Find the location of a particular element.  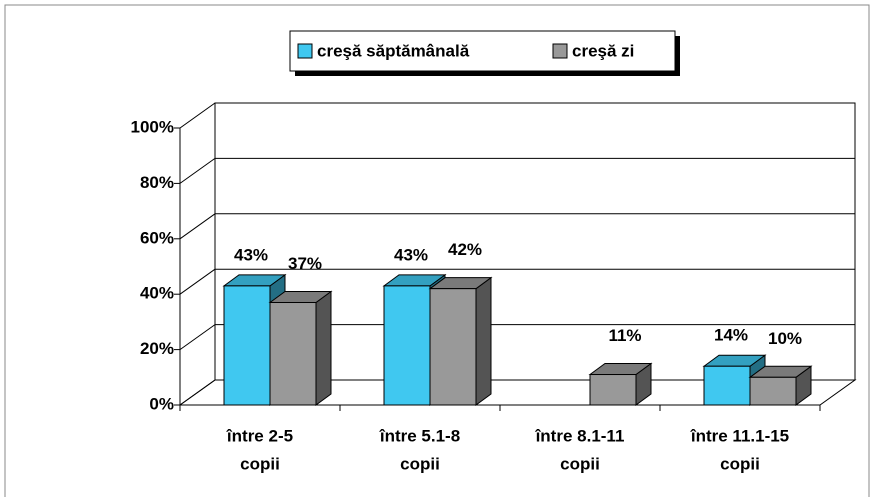

value-label: 42% is located at coordinates (465, 249).